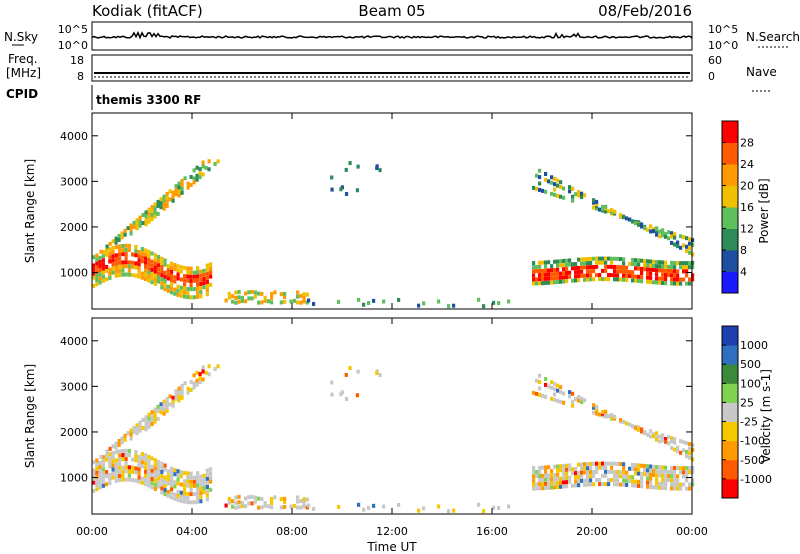 This screenshot has width=800, height=554. I want to click on noise-tick-left-bottom: 10^0, so click(73, 45).